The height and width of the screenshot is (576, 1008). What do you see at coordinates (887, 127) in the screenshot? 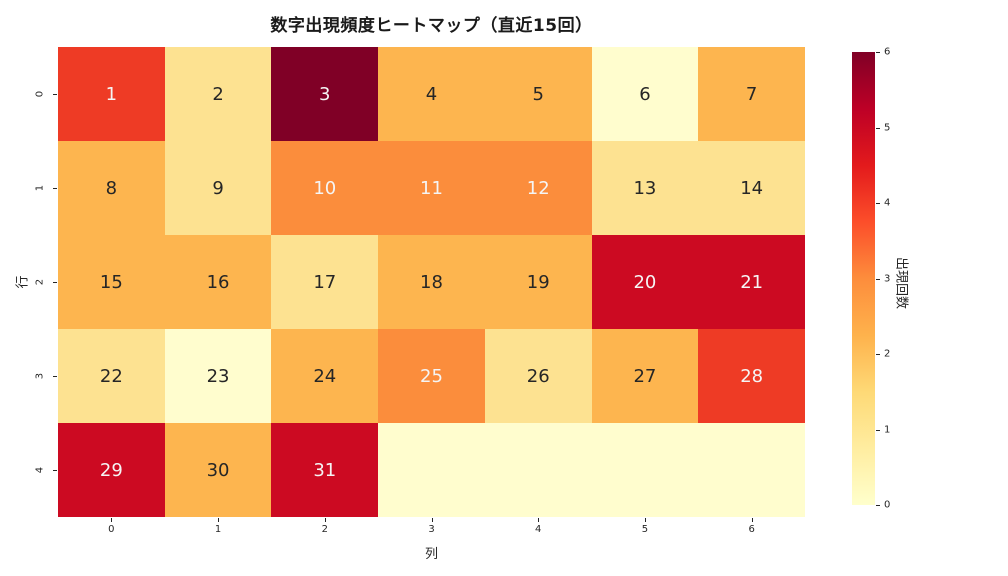
I see `colorbar-tick-label: 5` at bounding box center [887, 127].